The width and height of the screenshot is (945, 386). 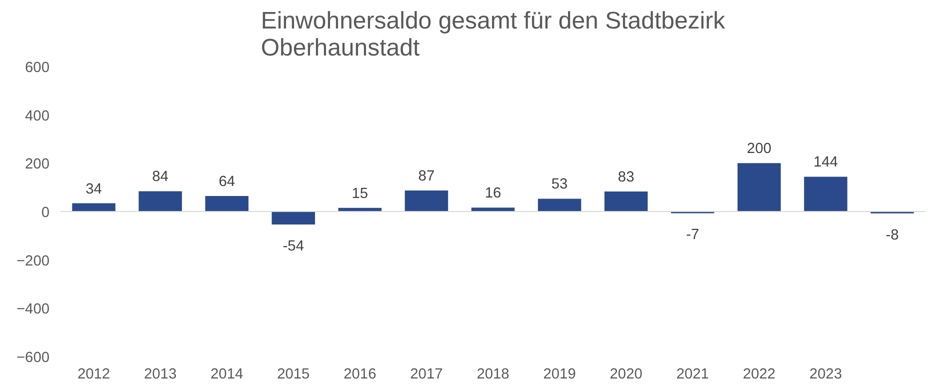 What do you see at coordinates (227, 182) in the screenshot?
I see `data-label: 64` at bounding box center [227, 182].